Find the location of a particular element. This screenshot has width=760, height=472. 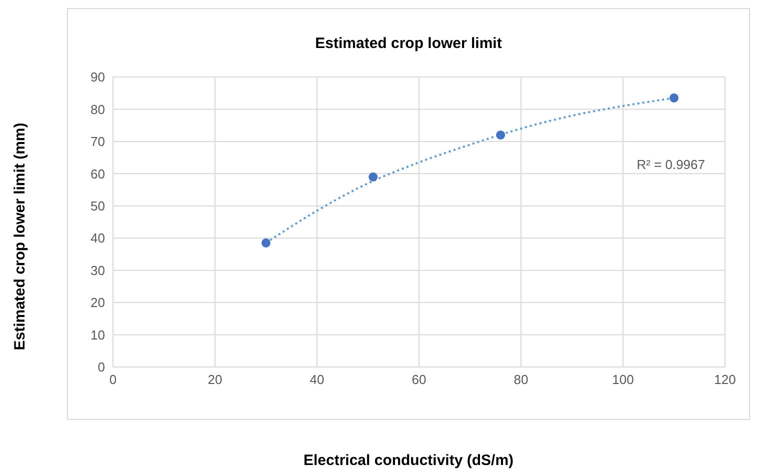

y-tick-label: 50 is located at coordinates (97, 206).